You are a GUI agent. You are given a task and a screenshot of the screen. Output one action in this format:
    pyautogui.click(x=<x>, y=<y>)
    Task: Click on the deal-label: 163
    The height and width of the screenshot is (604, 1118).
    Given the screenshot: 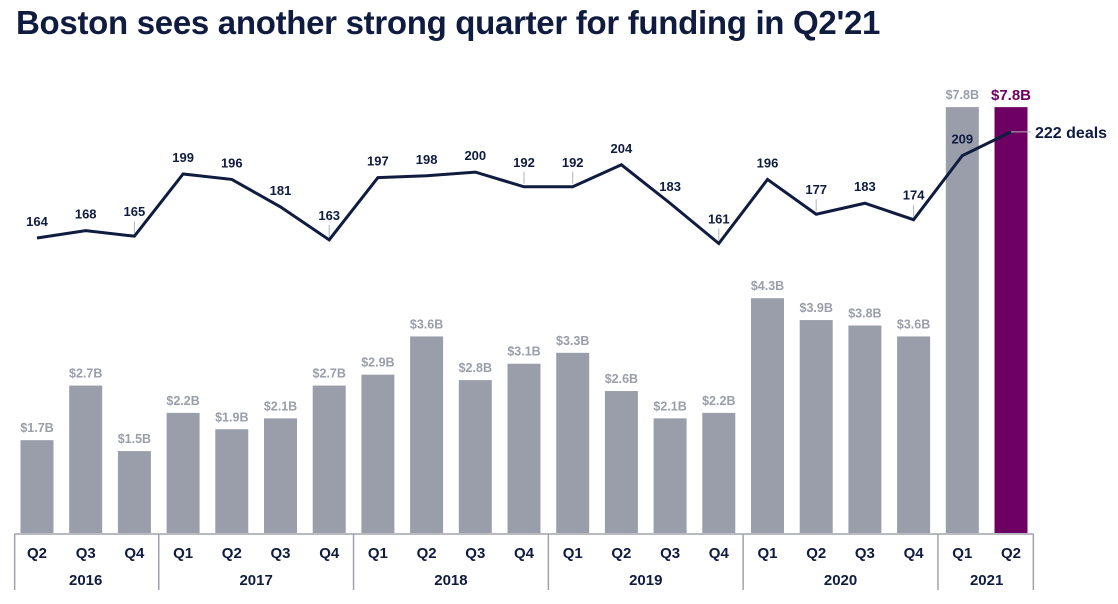 What is the action you would take?
    pyautogui.click(x=329, y=215)
    